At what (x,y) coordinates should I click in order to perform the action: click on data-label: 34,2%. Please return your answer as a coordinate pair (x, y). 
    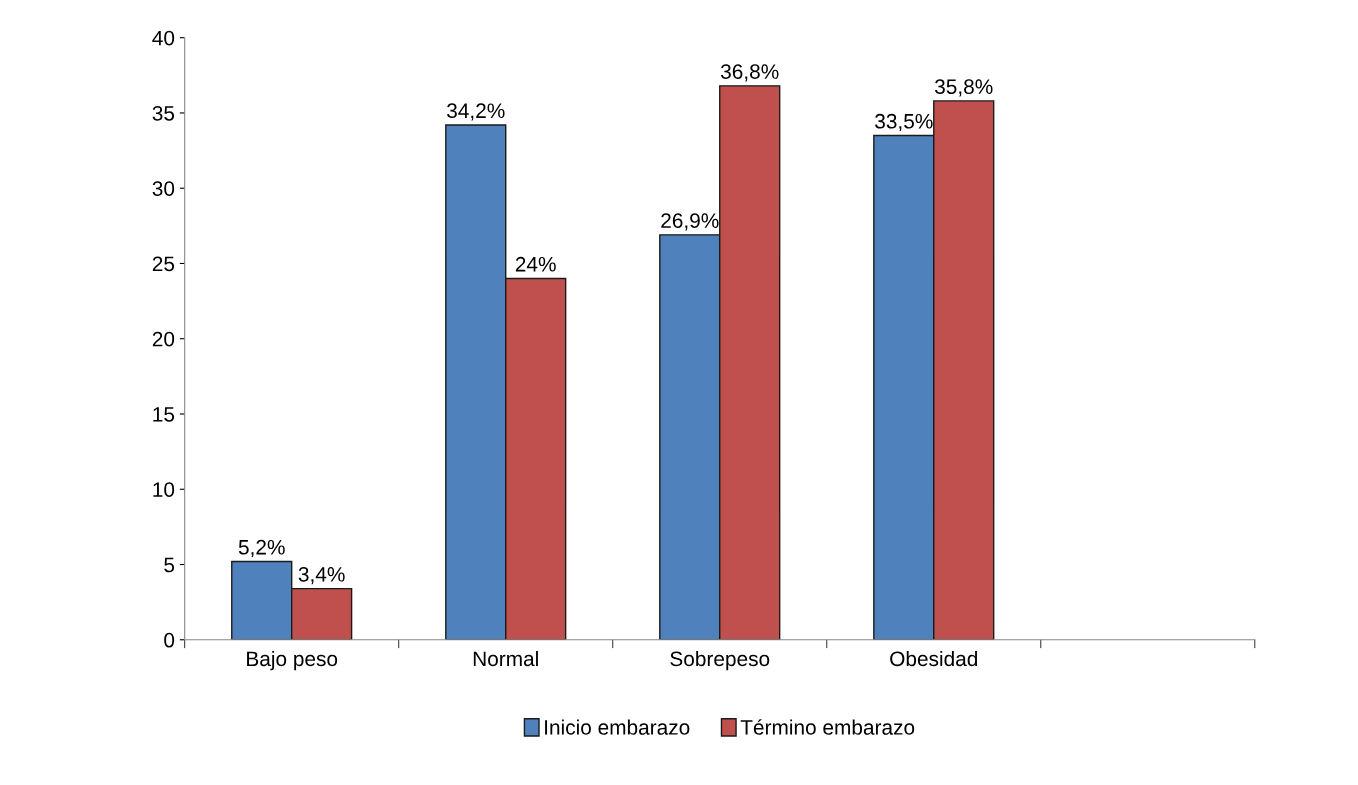
    Looking at the image, I should click on (476, 112).